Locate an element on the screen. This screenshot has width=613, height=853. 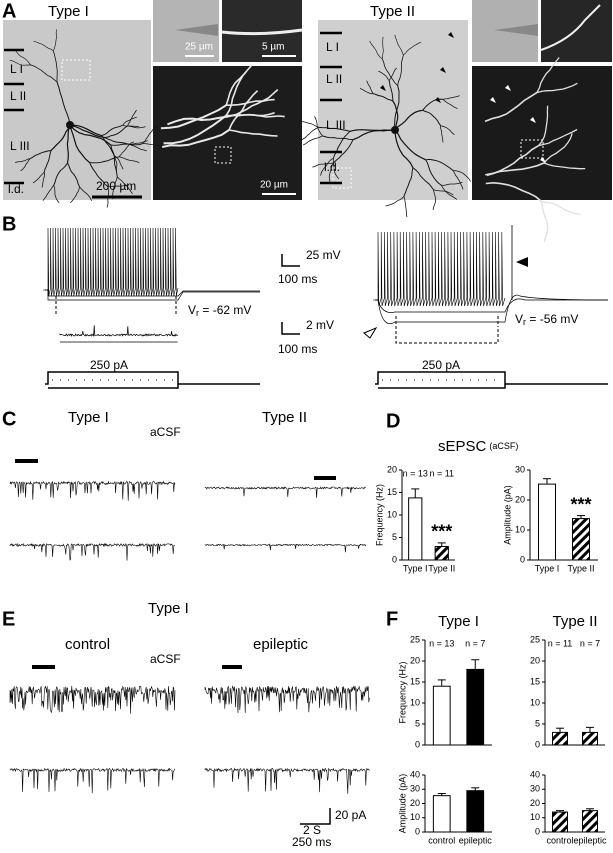
layer-label: L II is located at coordinates (334, 79).